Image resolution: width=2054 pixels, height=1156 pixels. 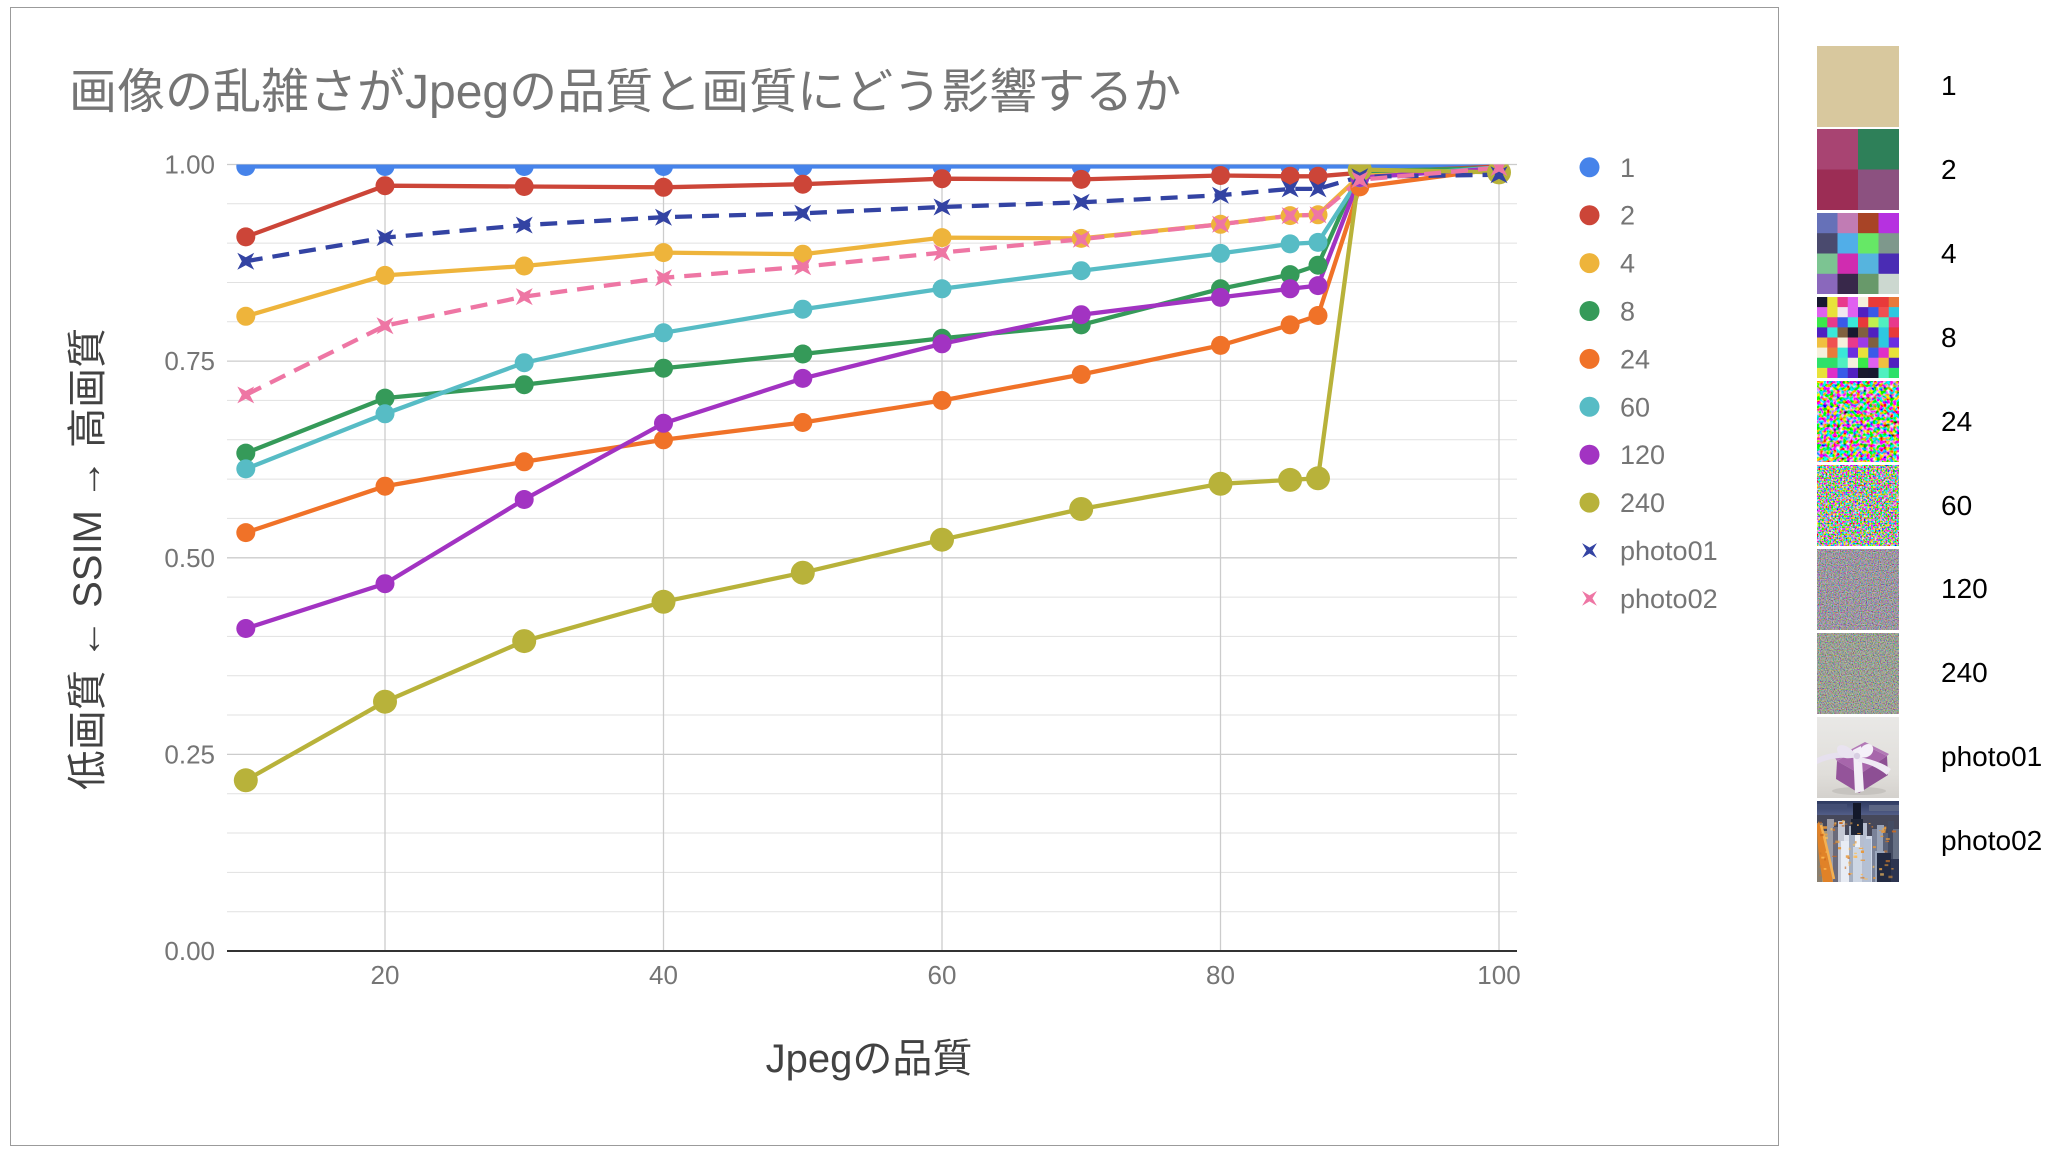 I want to click on svg-text: 低画質 ← SSIM → 高画質, so click(x=88, y=559).